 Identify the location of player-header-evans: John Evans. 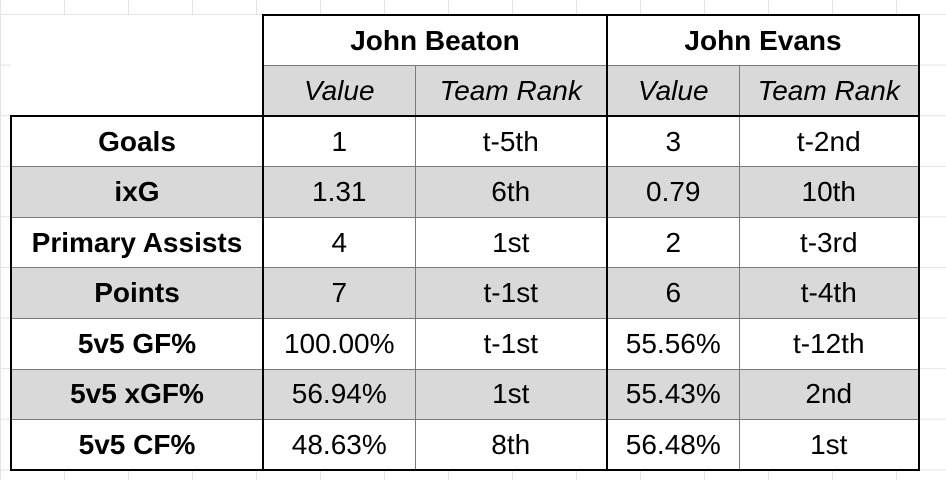
(763, 40).